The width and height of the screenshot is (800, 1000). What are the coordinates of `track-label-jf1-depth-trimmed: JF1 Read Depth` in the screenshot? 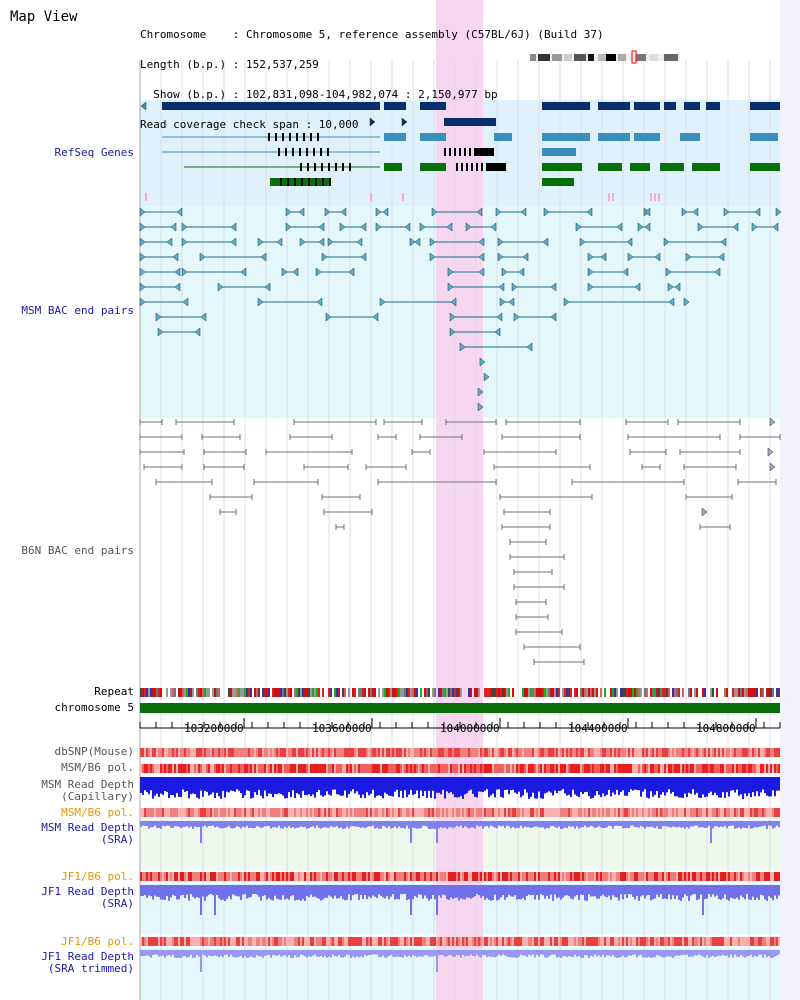 It's located at (87, 956).